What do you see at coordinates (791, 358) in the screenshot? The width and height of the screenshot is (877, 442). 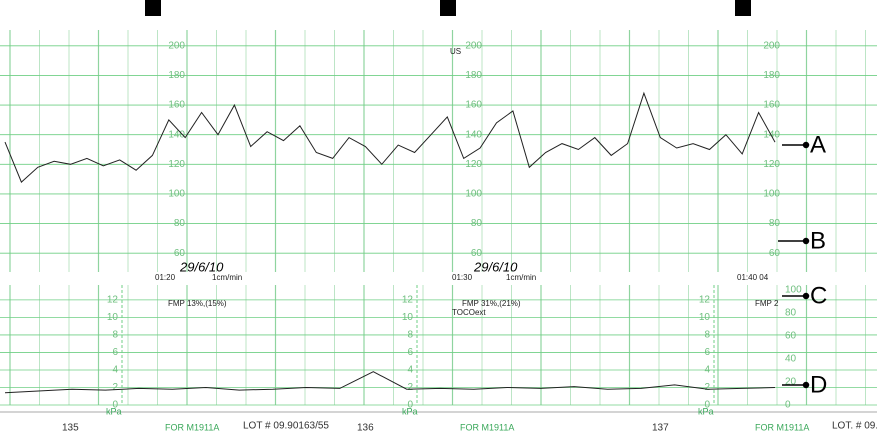 I see `y2-tick-label: 40` at bounding box center [791, 358].